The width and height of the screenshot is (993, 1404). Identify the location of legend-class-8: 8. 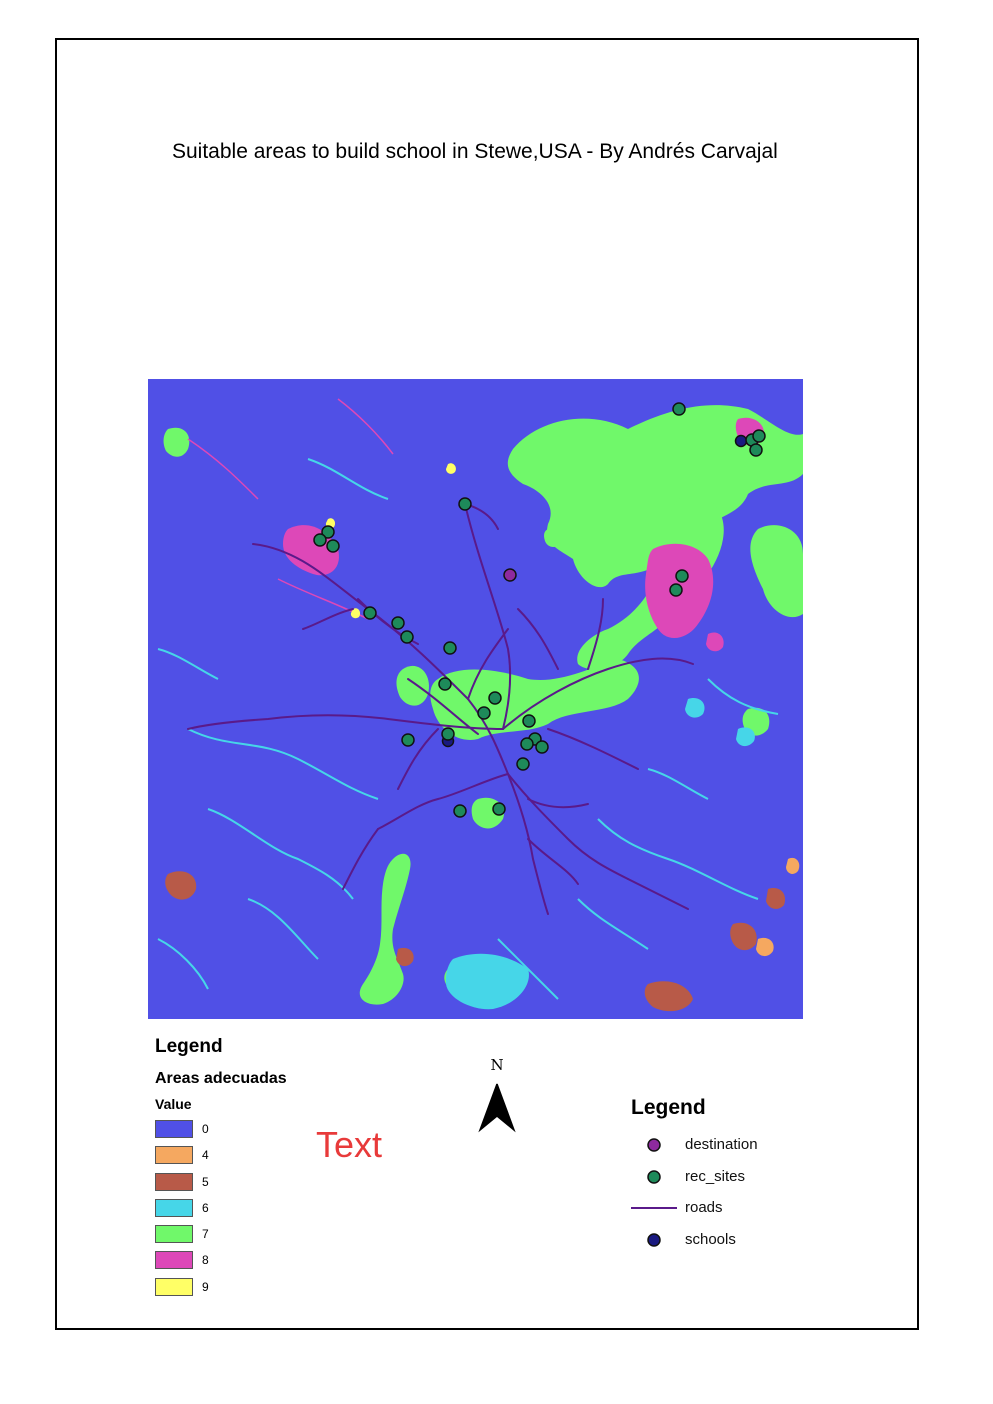
(221, 1264).